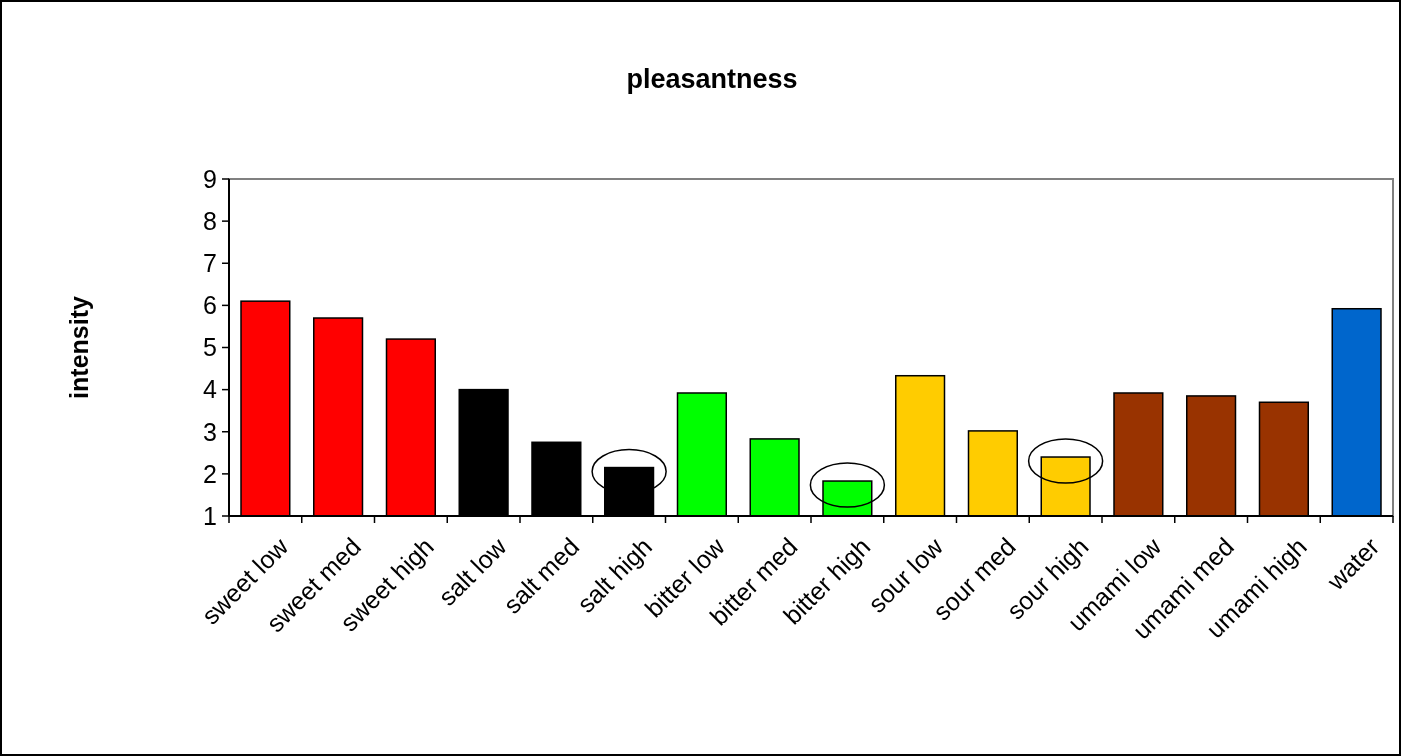 The width and height of the screenshot is (1401, 756). I want to click on y-tick-label: 8, so click(210, 220).